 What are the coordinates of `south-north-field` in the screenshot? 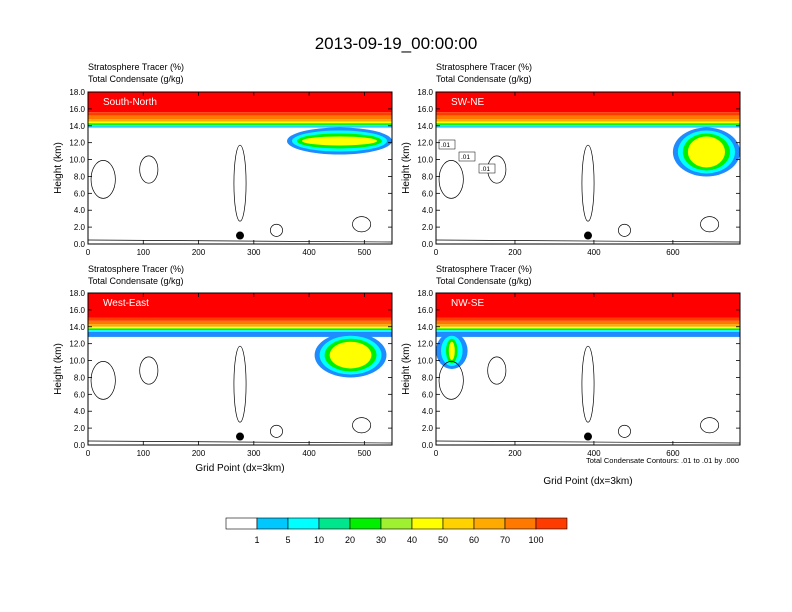 It's located at (240, 168).